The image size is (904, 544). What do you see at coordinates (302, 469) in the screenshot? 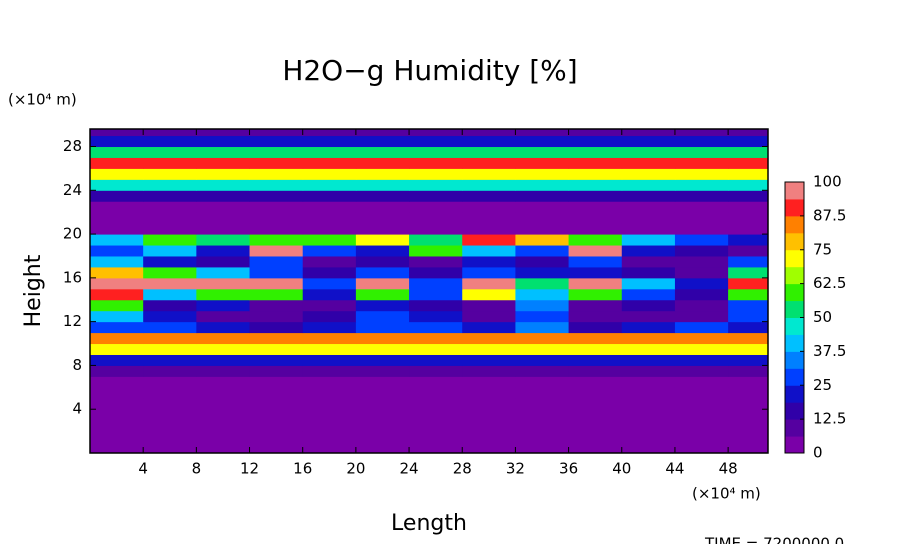
I see `x-tick-label: 16` at bounding box center [302, 469].